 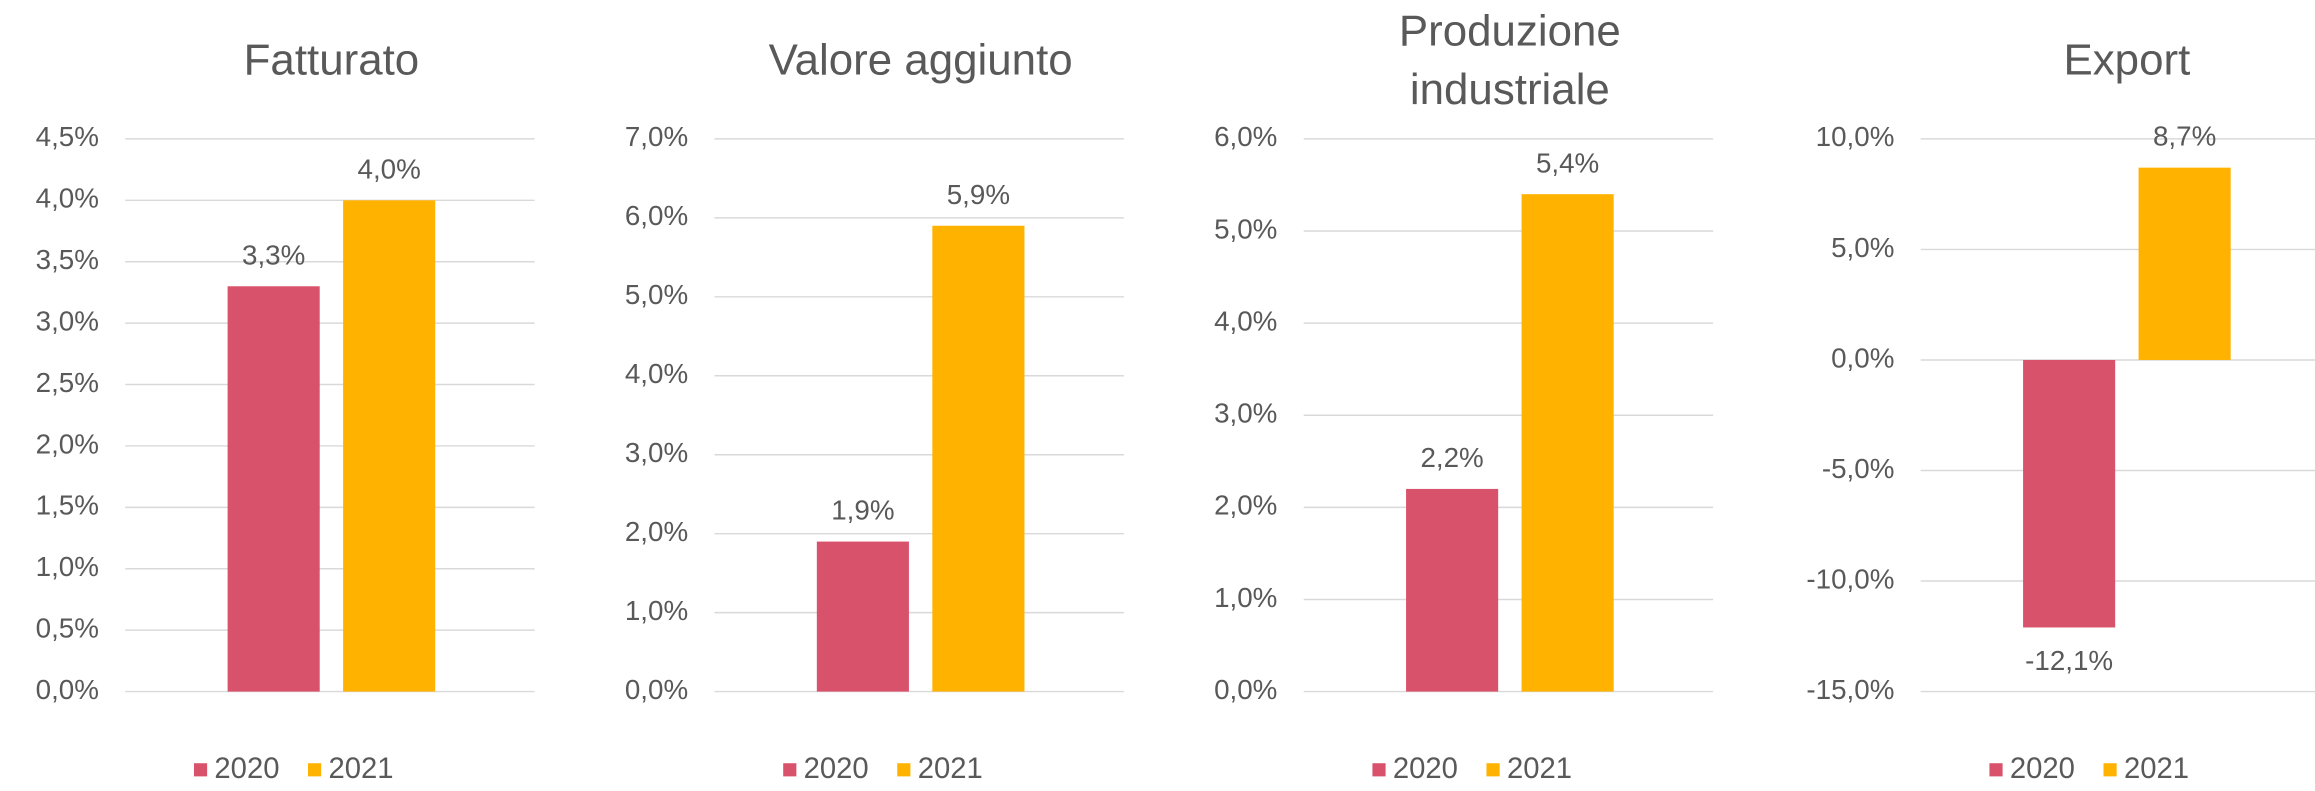 What do you see at coordinates (1850, 578) in the screenshot?
I see `y-tick-label: -10,0%` at bounding box center [1850, 578].